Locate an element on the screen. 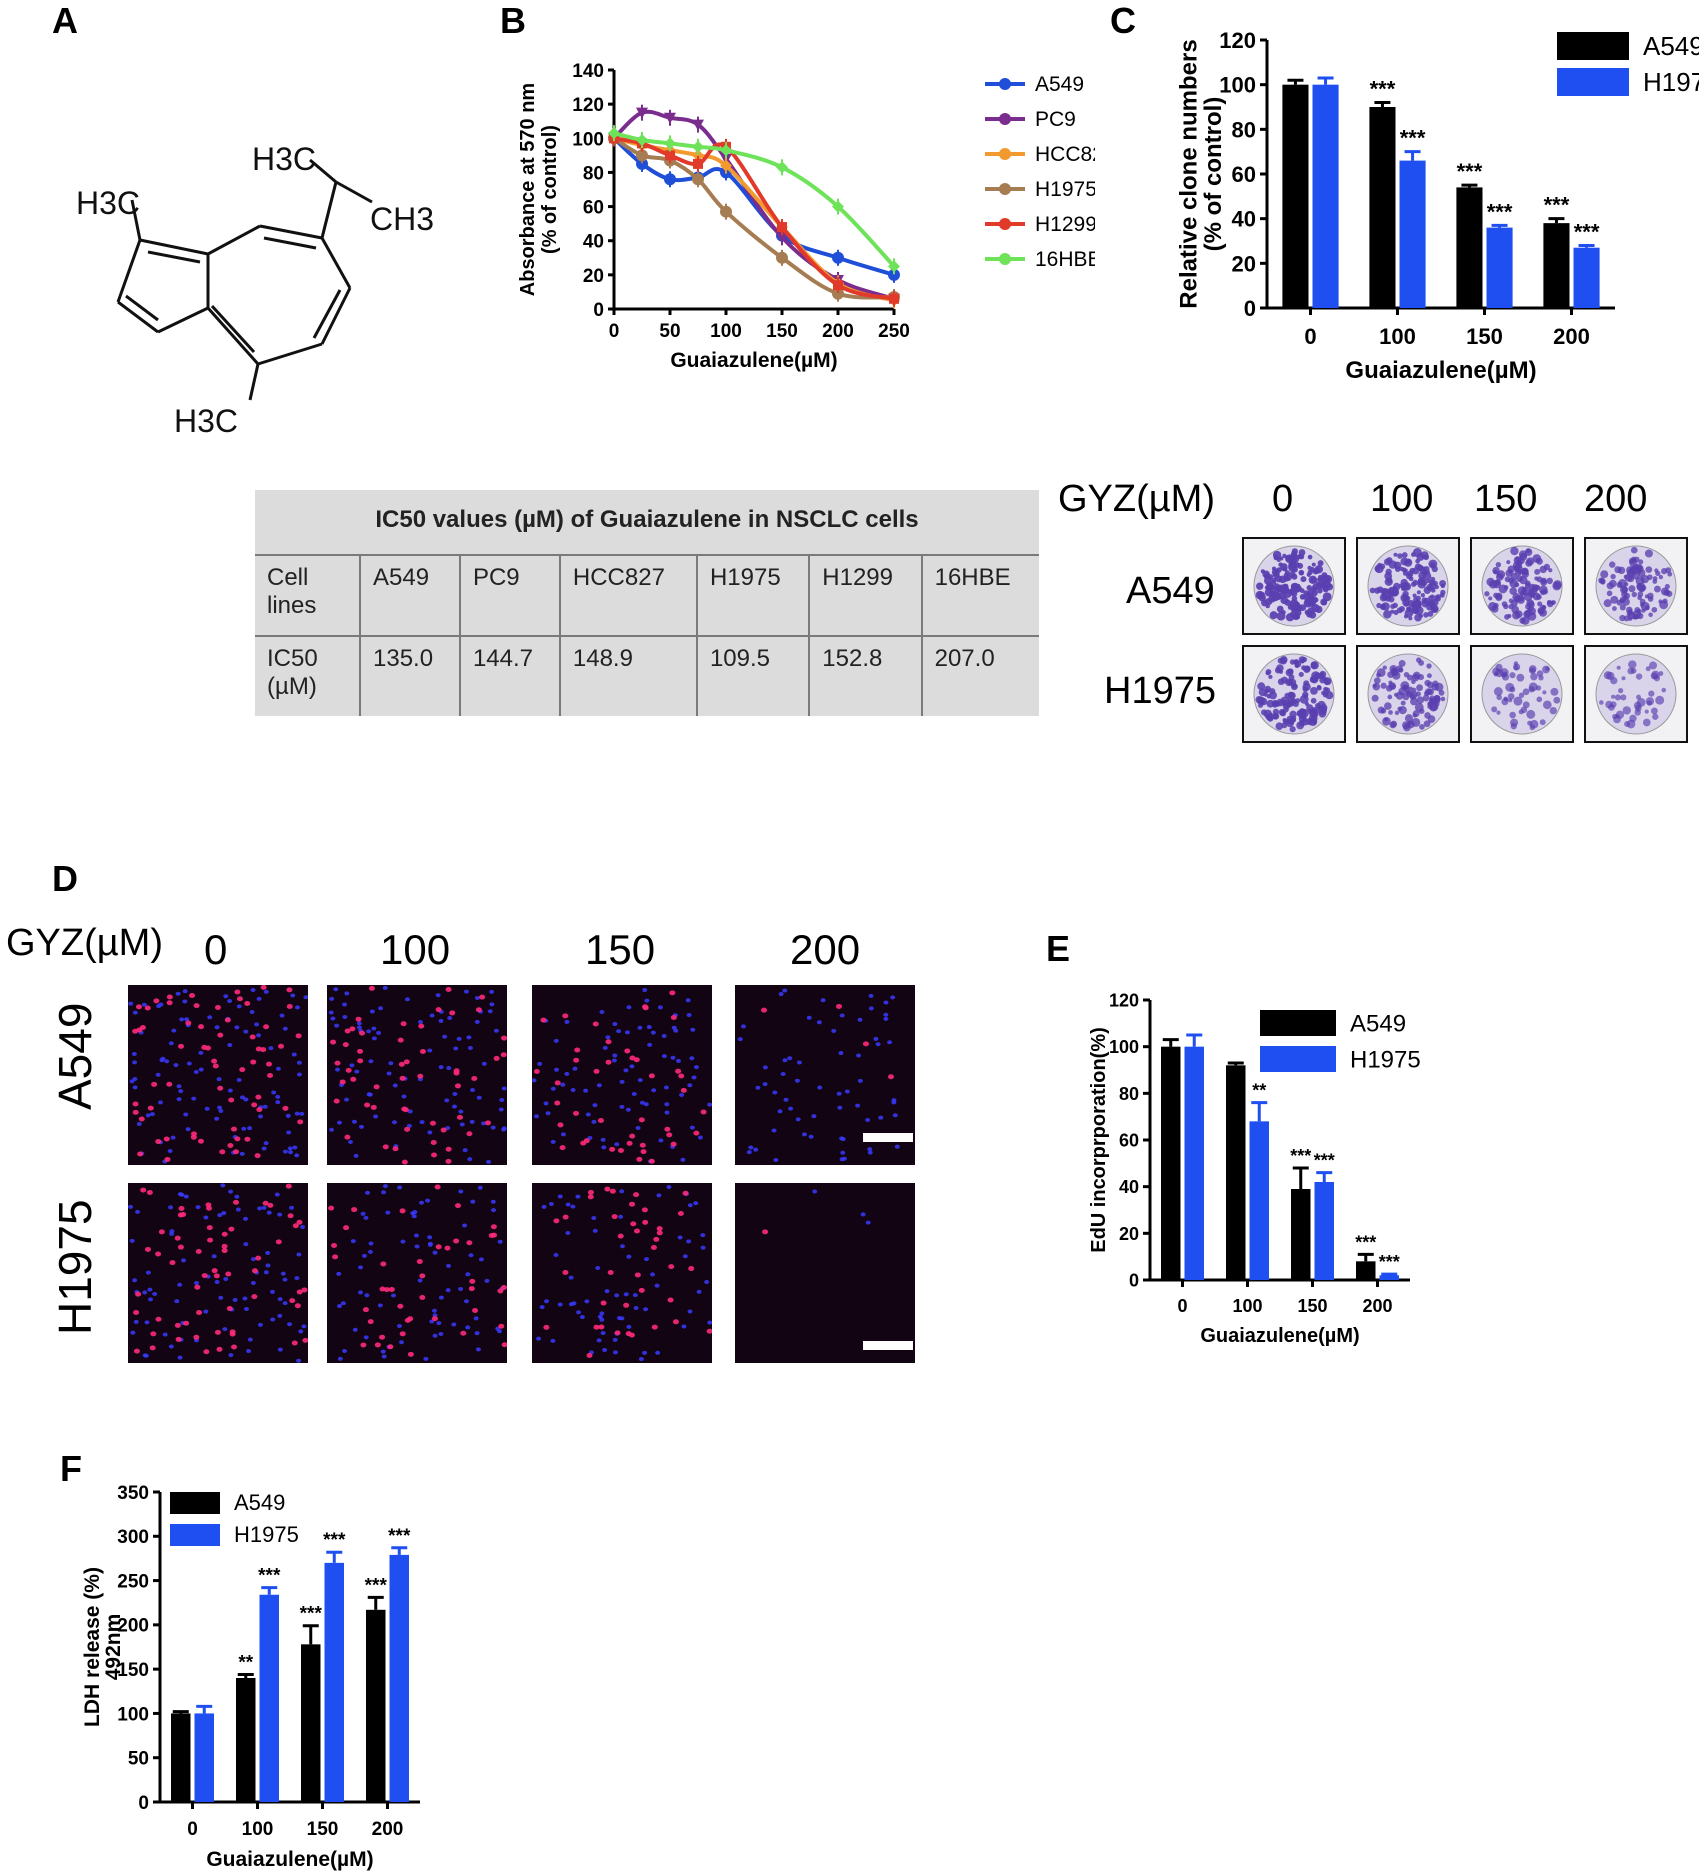 The height and width of the screenshot is (1873, 1699). edu-micrograph is located at coordinates (218, 1273).